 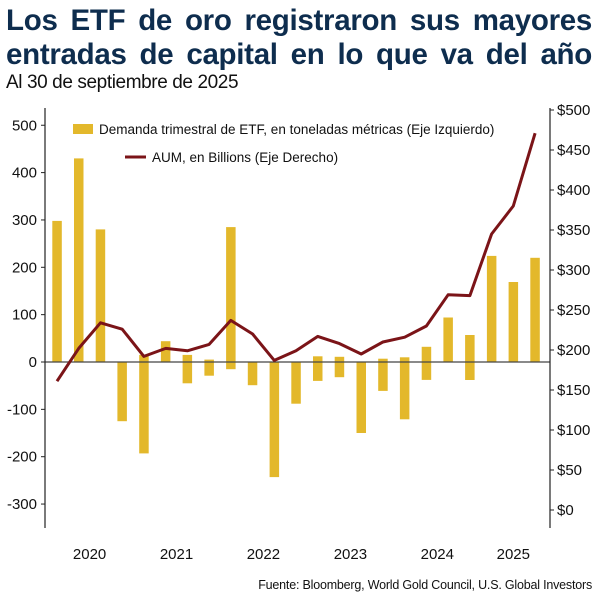 I want to click on bar-2024-q1, so click(x=404, y=388).